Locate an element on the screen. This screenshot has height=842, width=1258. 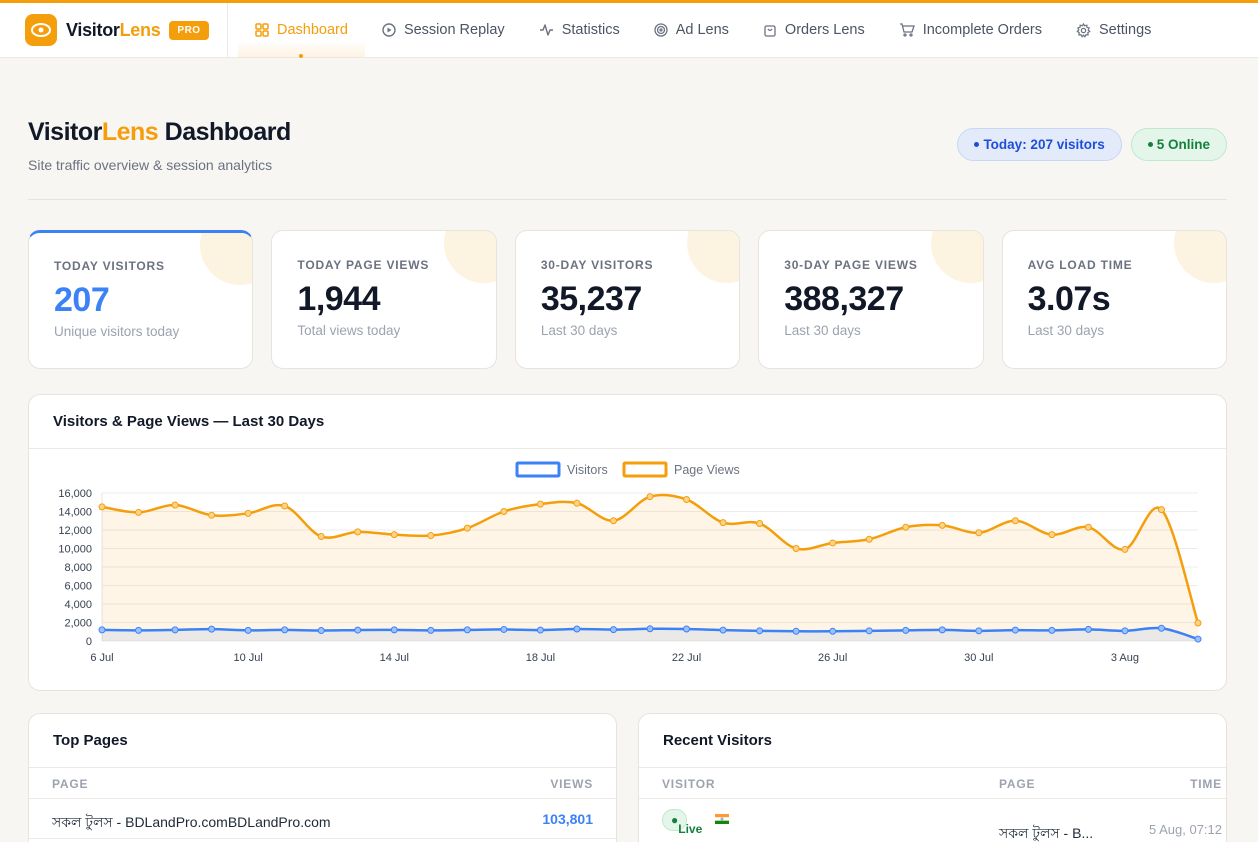
stat-card-today-visitors: TODAY VISITORS 207 Unique visitors today is located at coordinates (141, 299).